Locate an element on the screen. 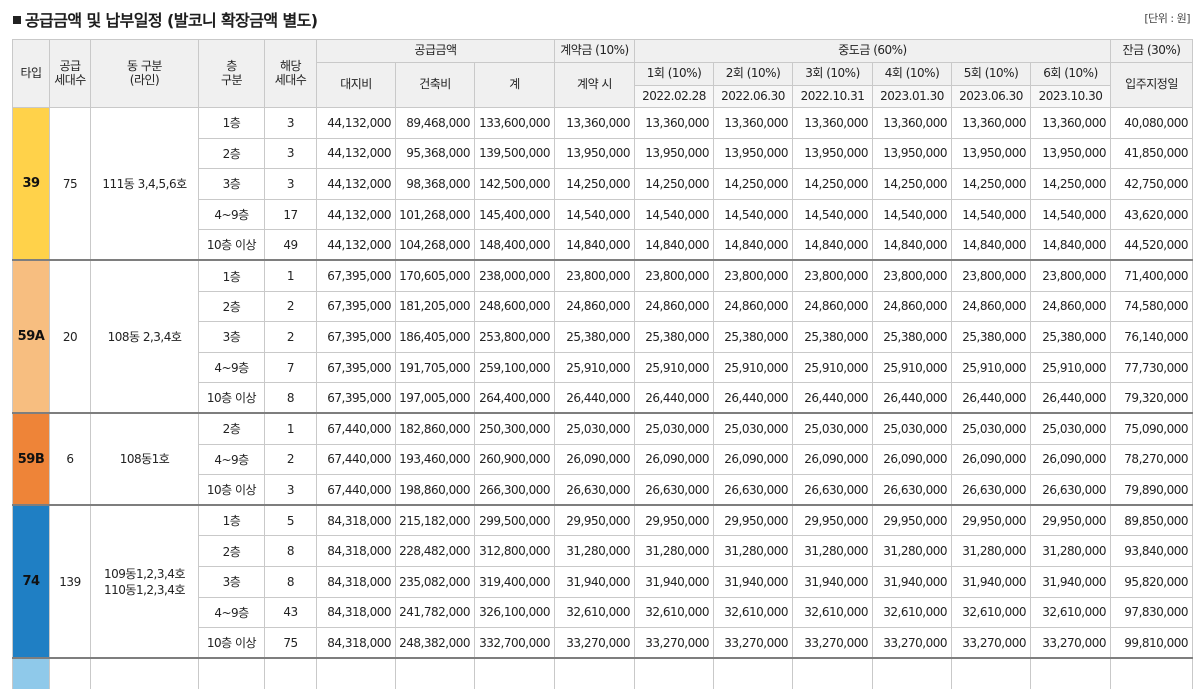 This screenshot has height=689, width=1200. type-cell: 39 is located at coordinates (31, 184).